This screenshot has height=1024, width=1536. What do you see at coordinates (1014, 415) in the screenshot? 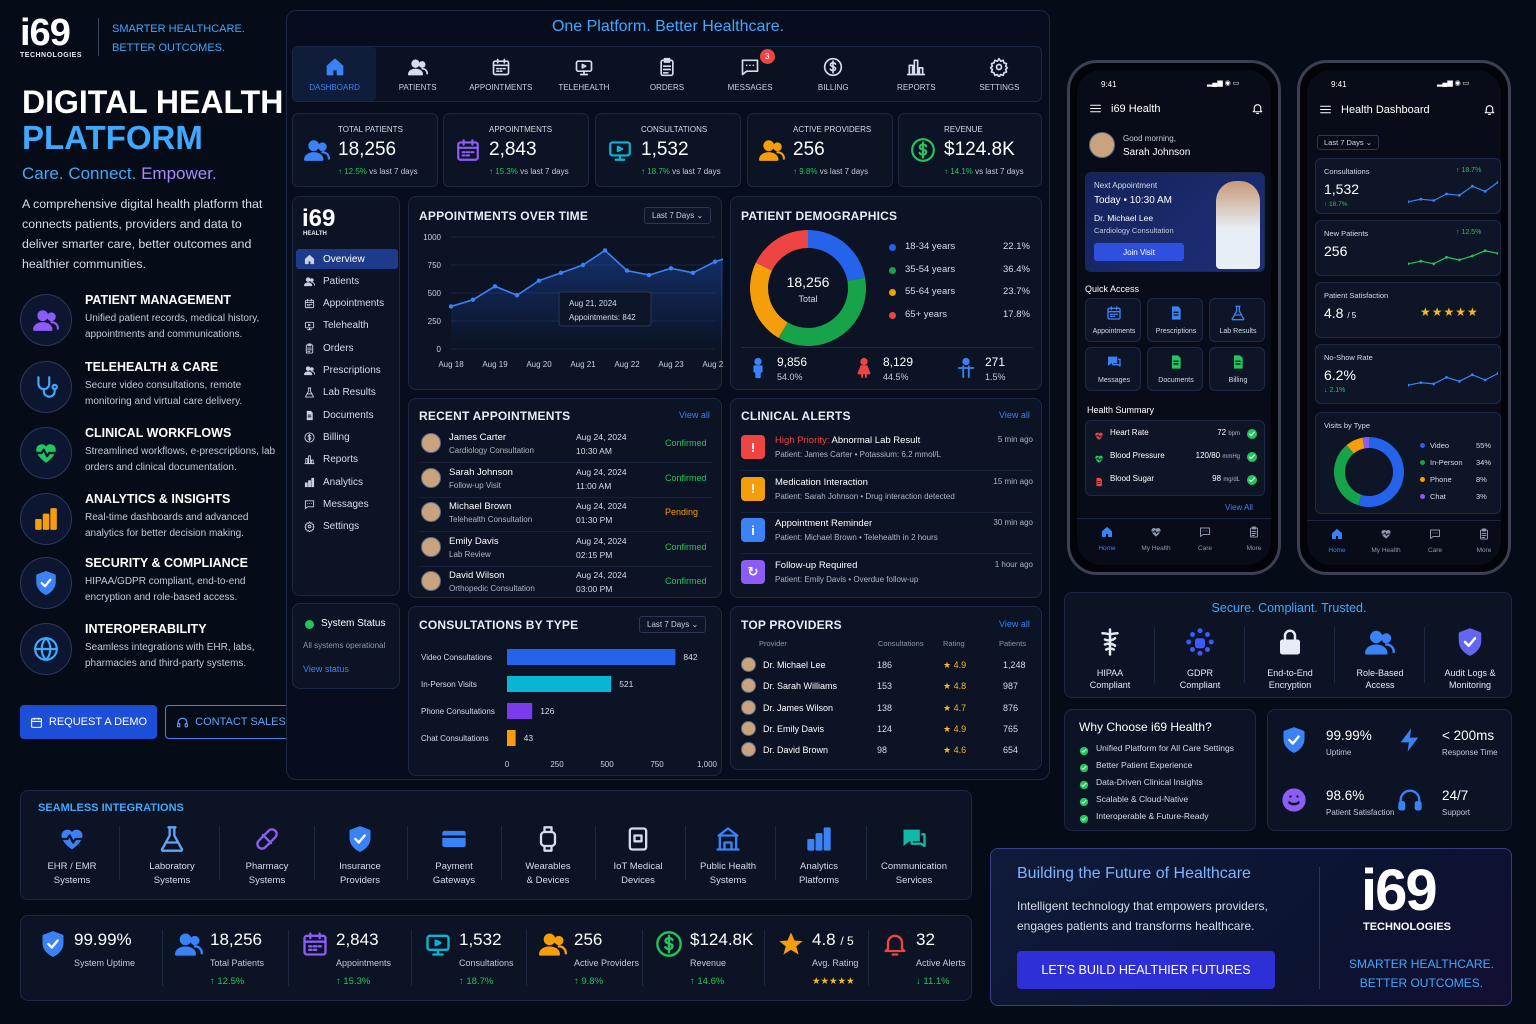
I see `alerts-view-all-link: View all` at bounding box center [1014, 415].